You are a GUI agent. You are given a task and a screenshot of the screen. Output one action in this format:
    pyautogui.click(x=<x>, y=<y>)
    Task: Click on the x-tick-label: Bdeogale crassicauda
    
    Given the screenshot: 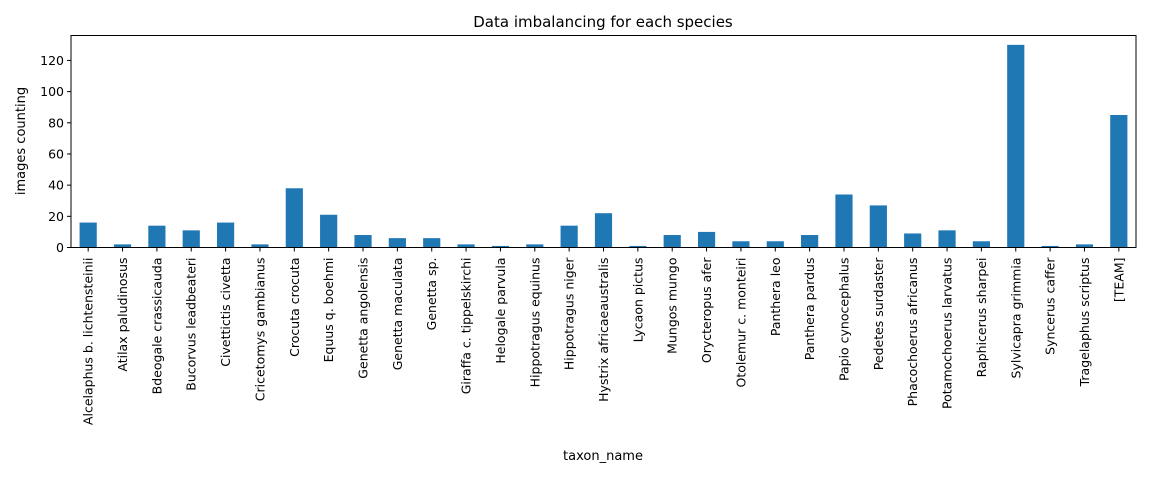 What is the action you would take?
    pyautogui.click(x=156, y=326)
    